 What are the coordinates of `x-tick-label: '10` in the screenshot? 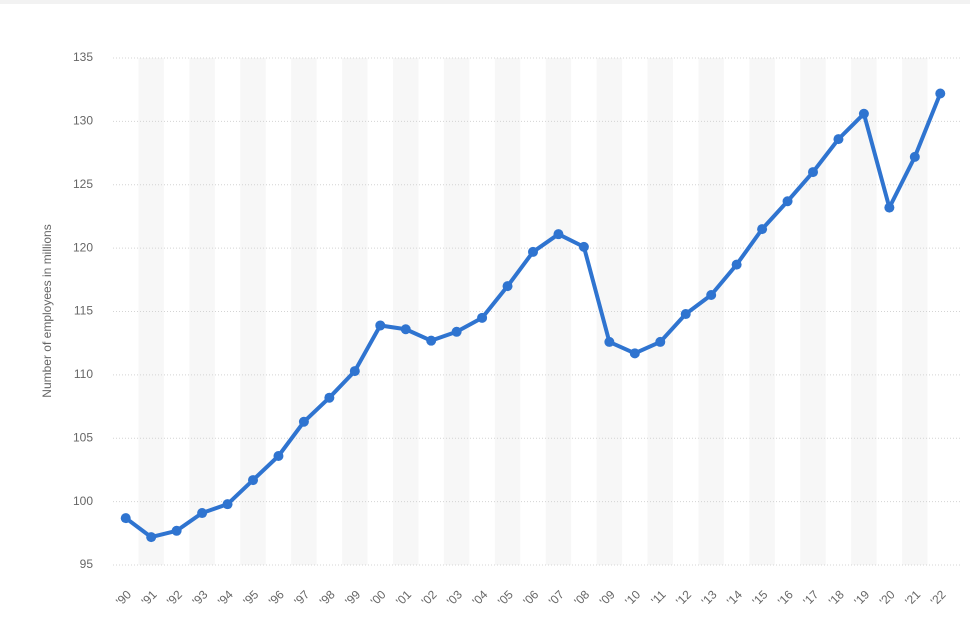 It's located at (632, 597).